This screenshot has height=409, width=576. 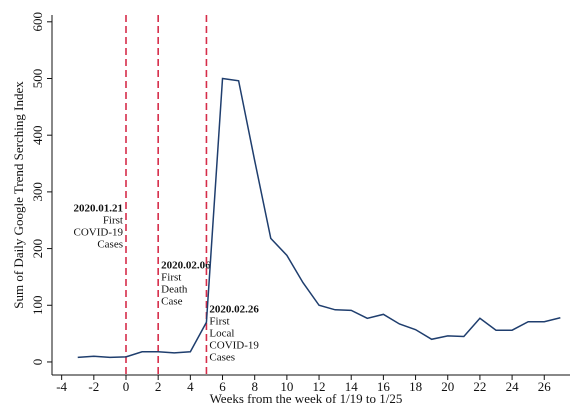 I want to click on x-tick-label: 8, so click(x=254, y=386).